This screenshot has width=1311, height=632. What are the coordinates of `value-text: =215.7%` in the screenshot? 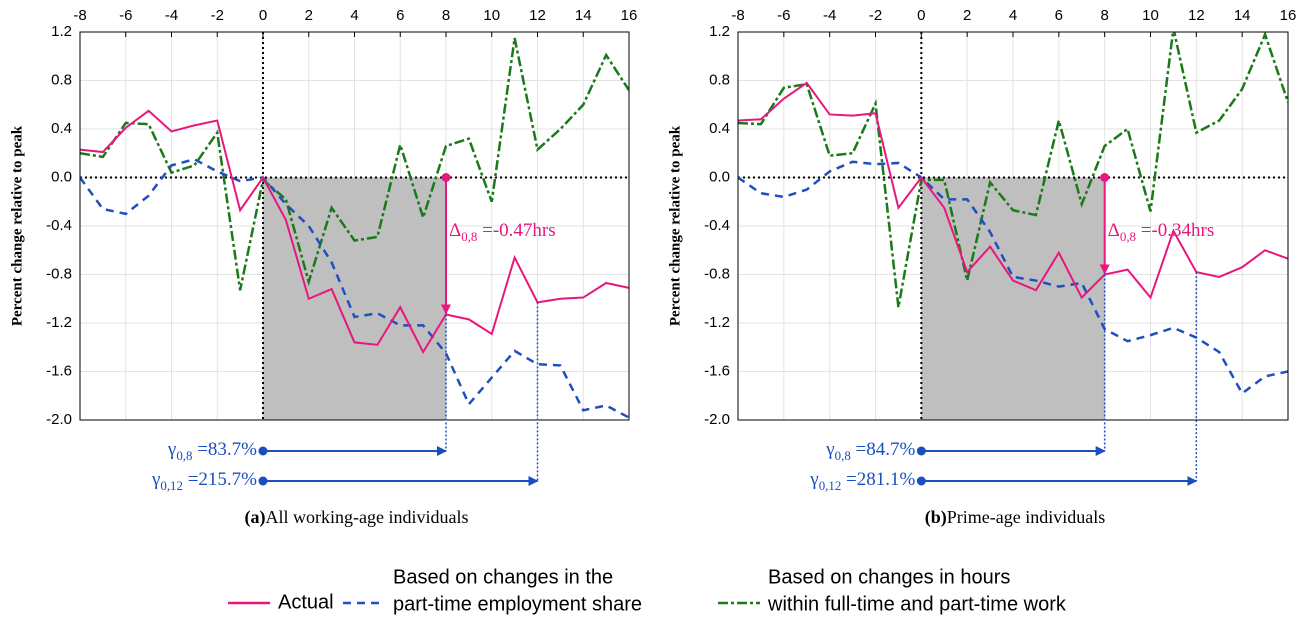 It's located at (220, 479).